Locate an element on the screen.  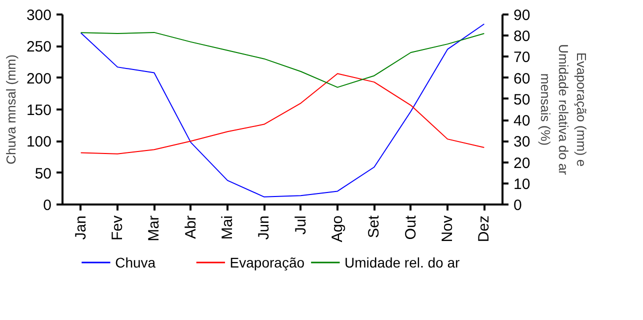
y2-tick-label: 30 is located at coordinates (522, 142).